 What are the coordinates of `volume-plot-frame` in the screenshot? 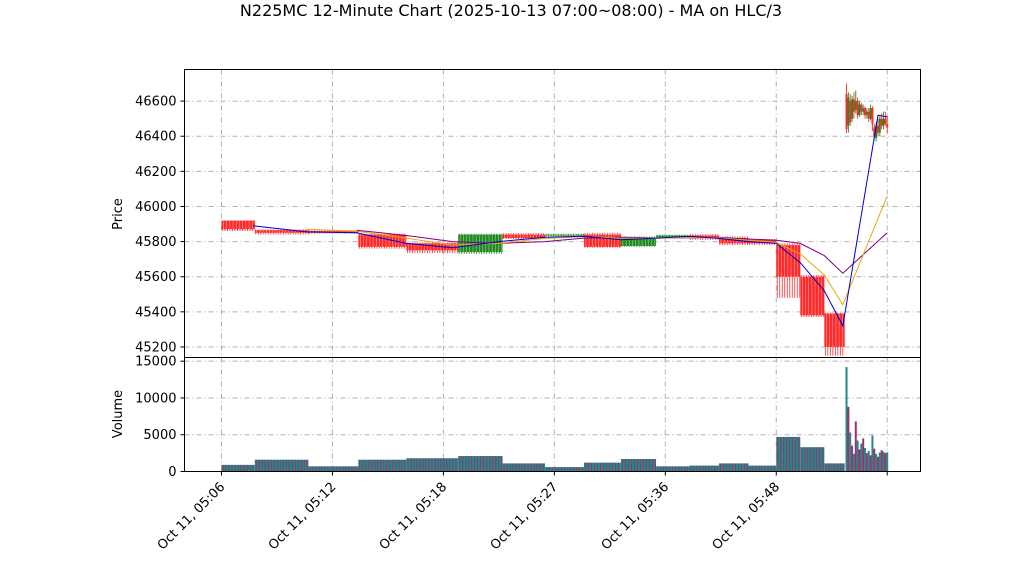 It's located at (552, 414).